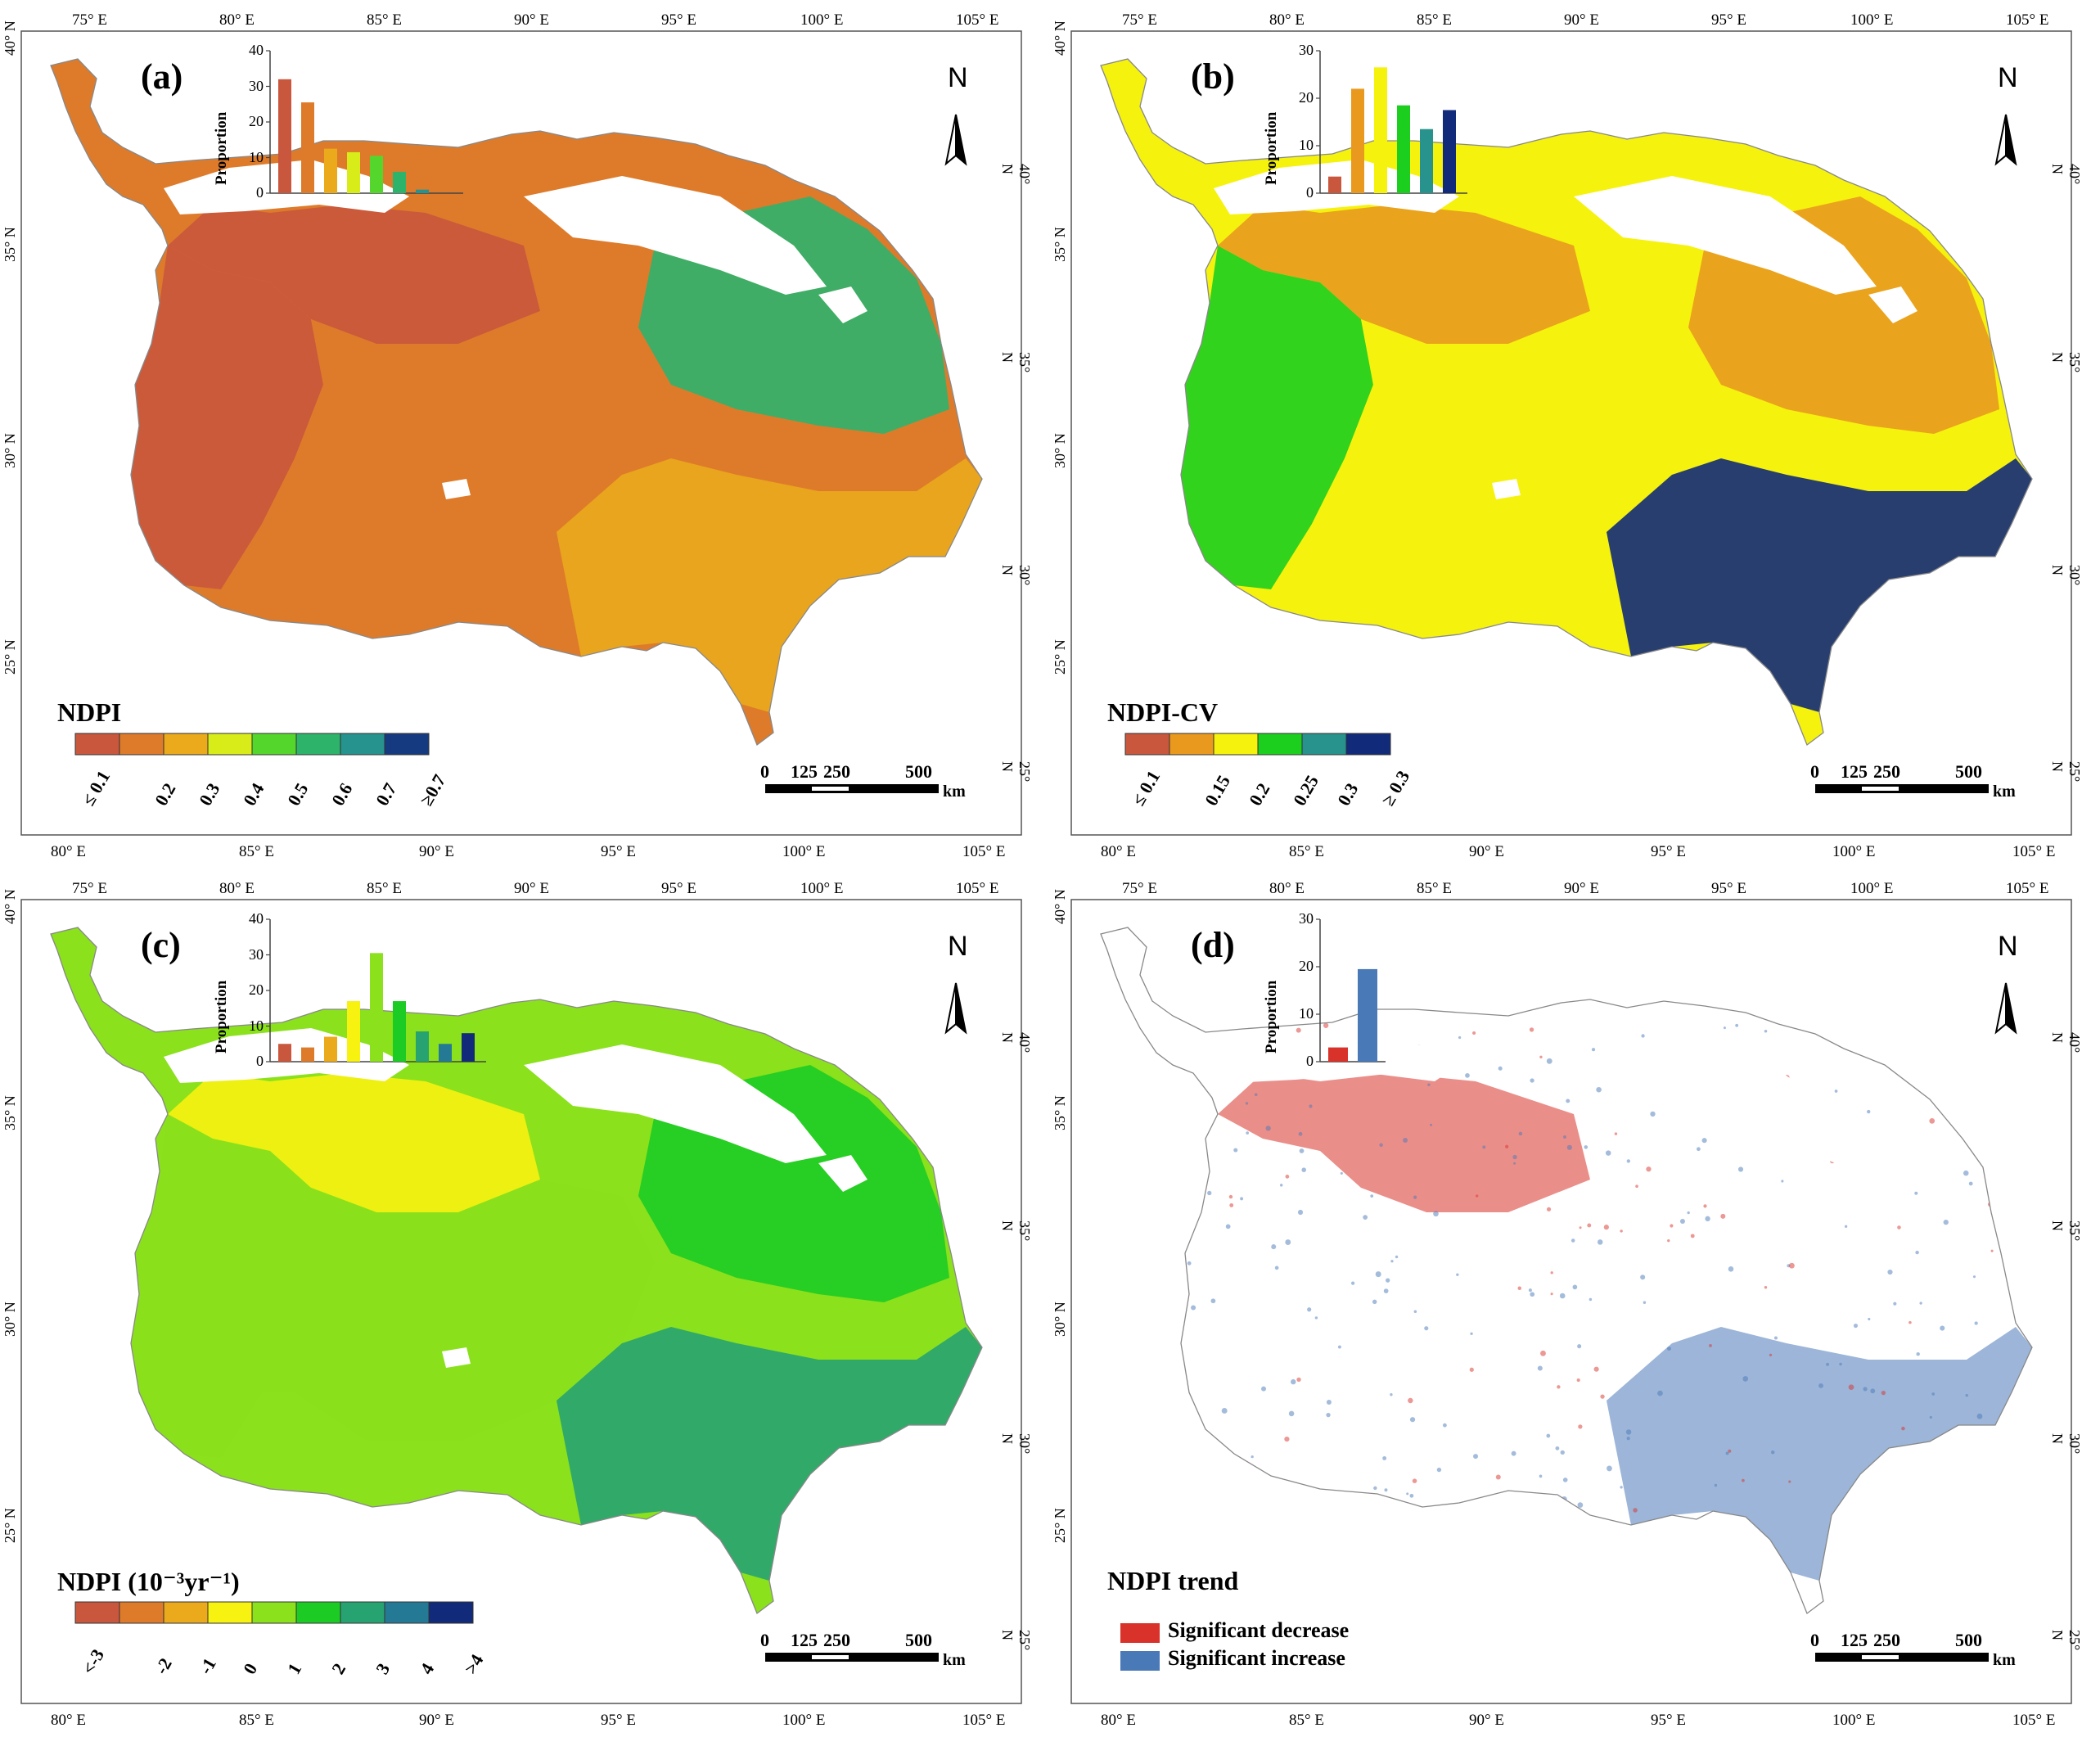 This screenshot has width=2100, height=1737. I want to click on lon-label-top: 85° E, so click(384, 889).